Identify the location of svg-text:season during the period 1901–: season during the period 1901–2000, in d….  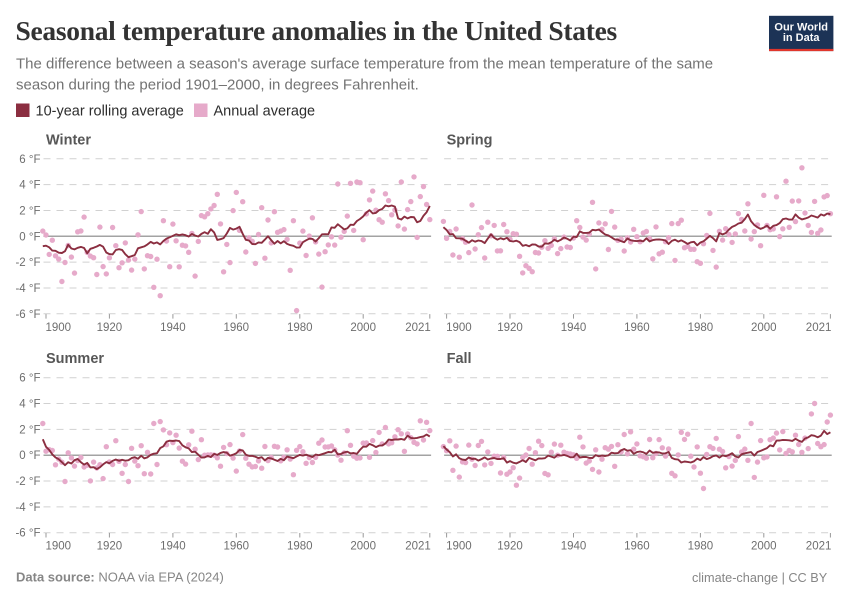
(217, 84).